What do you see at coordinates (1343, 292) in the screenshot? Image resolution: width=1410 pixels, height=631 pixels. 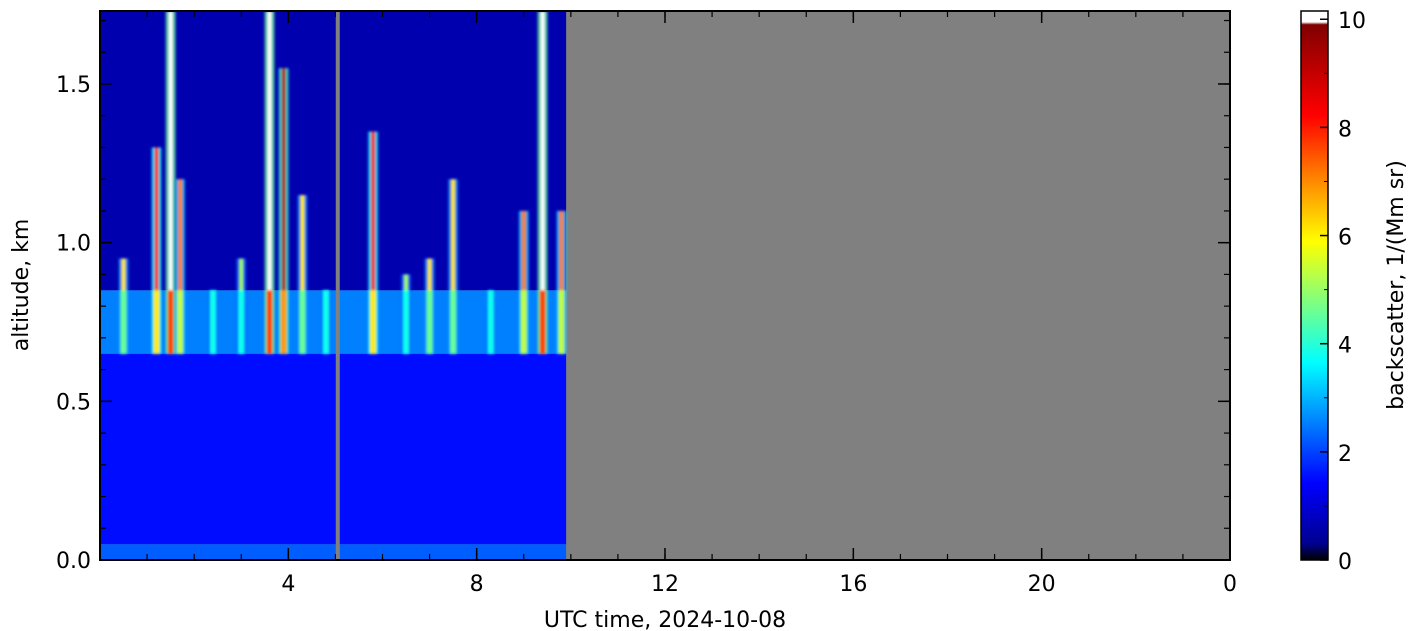 I see `colorbar-ticks: 0 2 4 6 8 10` at bounding box center [1343, 292].